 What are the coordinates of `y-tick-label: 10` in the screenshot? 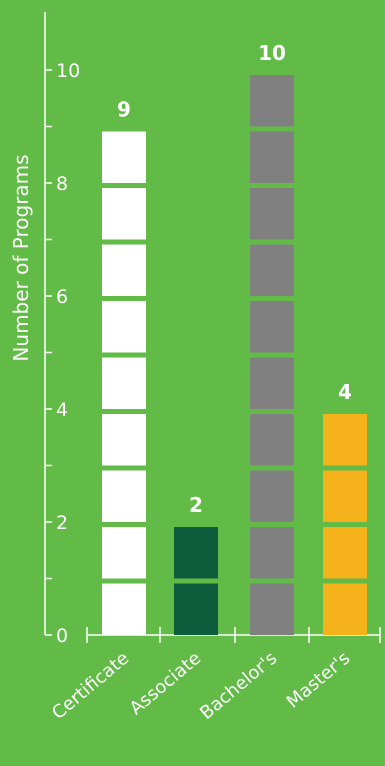 It's located at (68, 71).